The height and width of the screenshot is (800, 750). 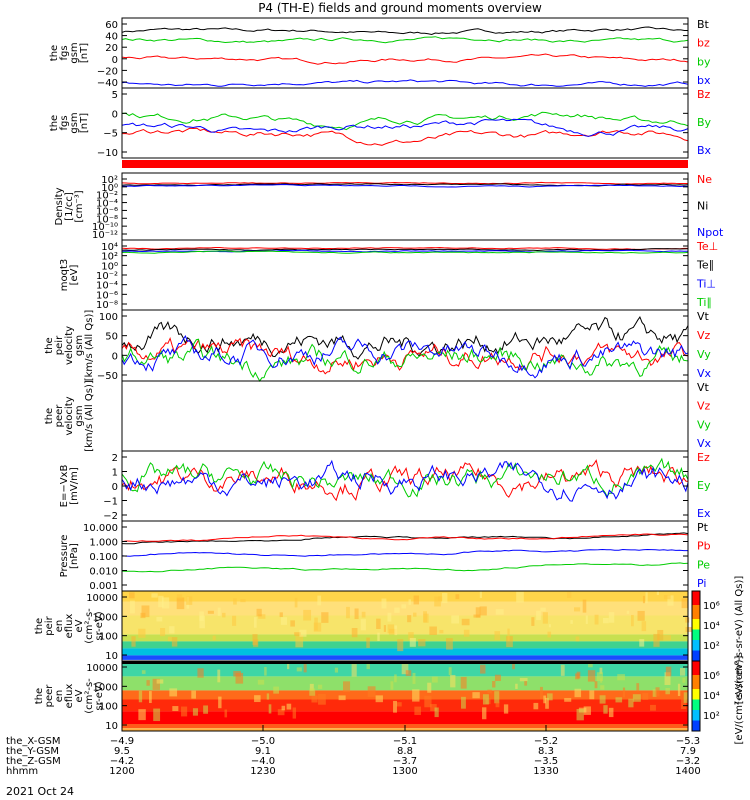 What do you see at coordinates (696, 704) in the screenshot?
I see `colorbar-segment` at bounding box center [696, 704].